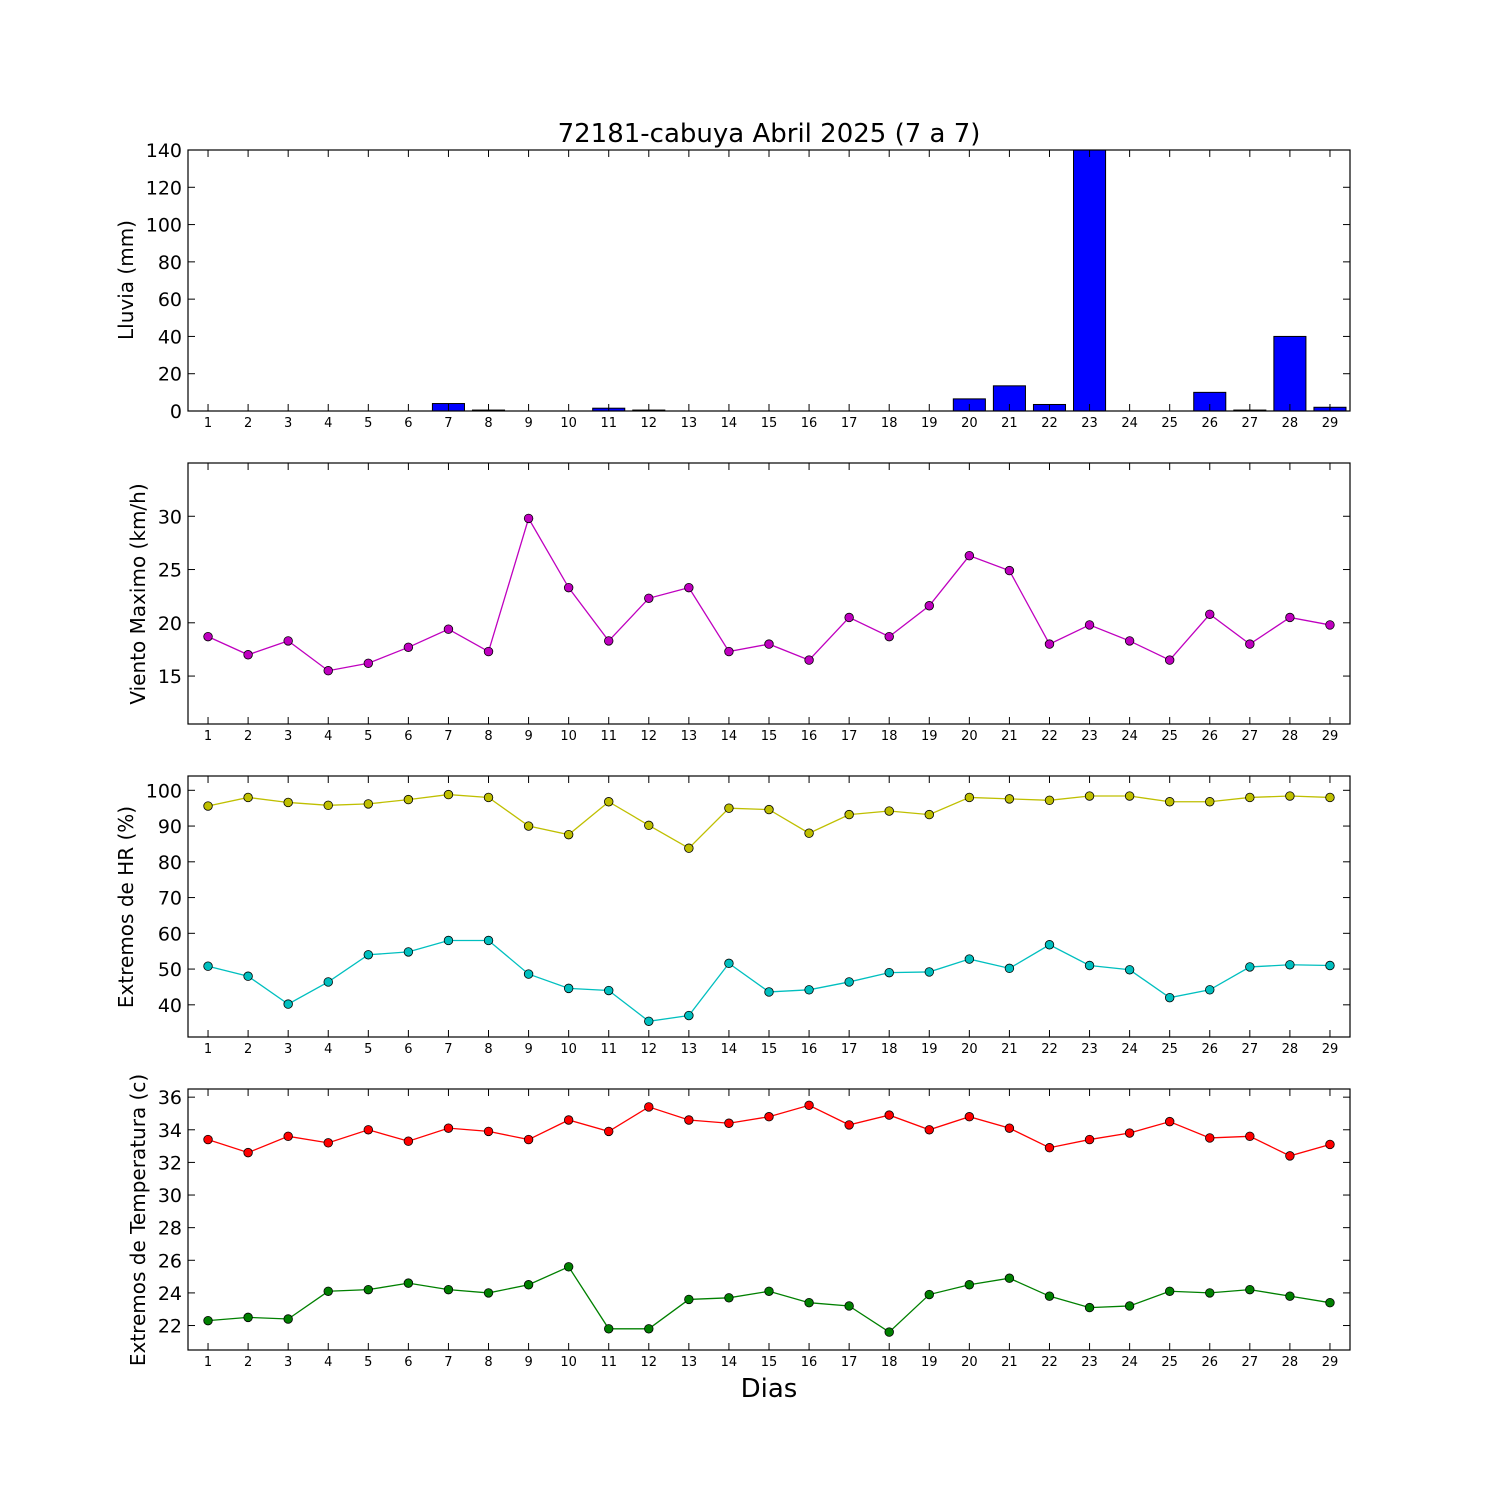 This screenshot has width=1500, height=1500. Describe the element at coordinates (170, 1327) in the screenshot. I see `temperature-ytick-label: 22` at that location.